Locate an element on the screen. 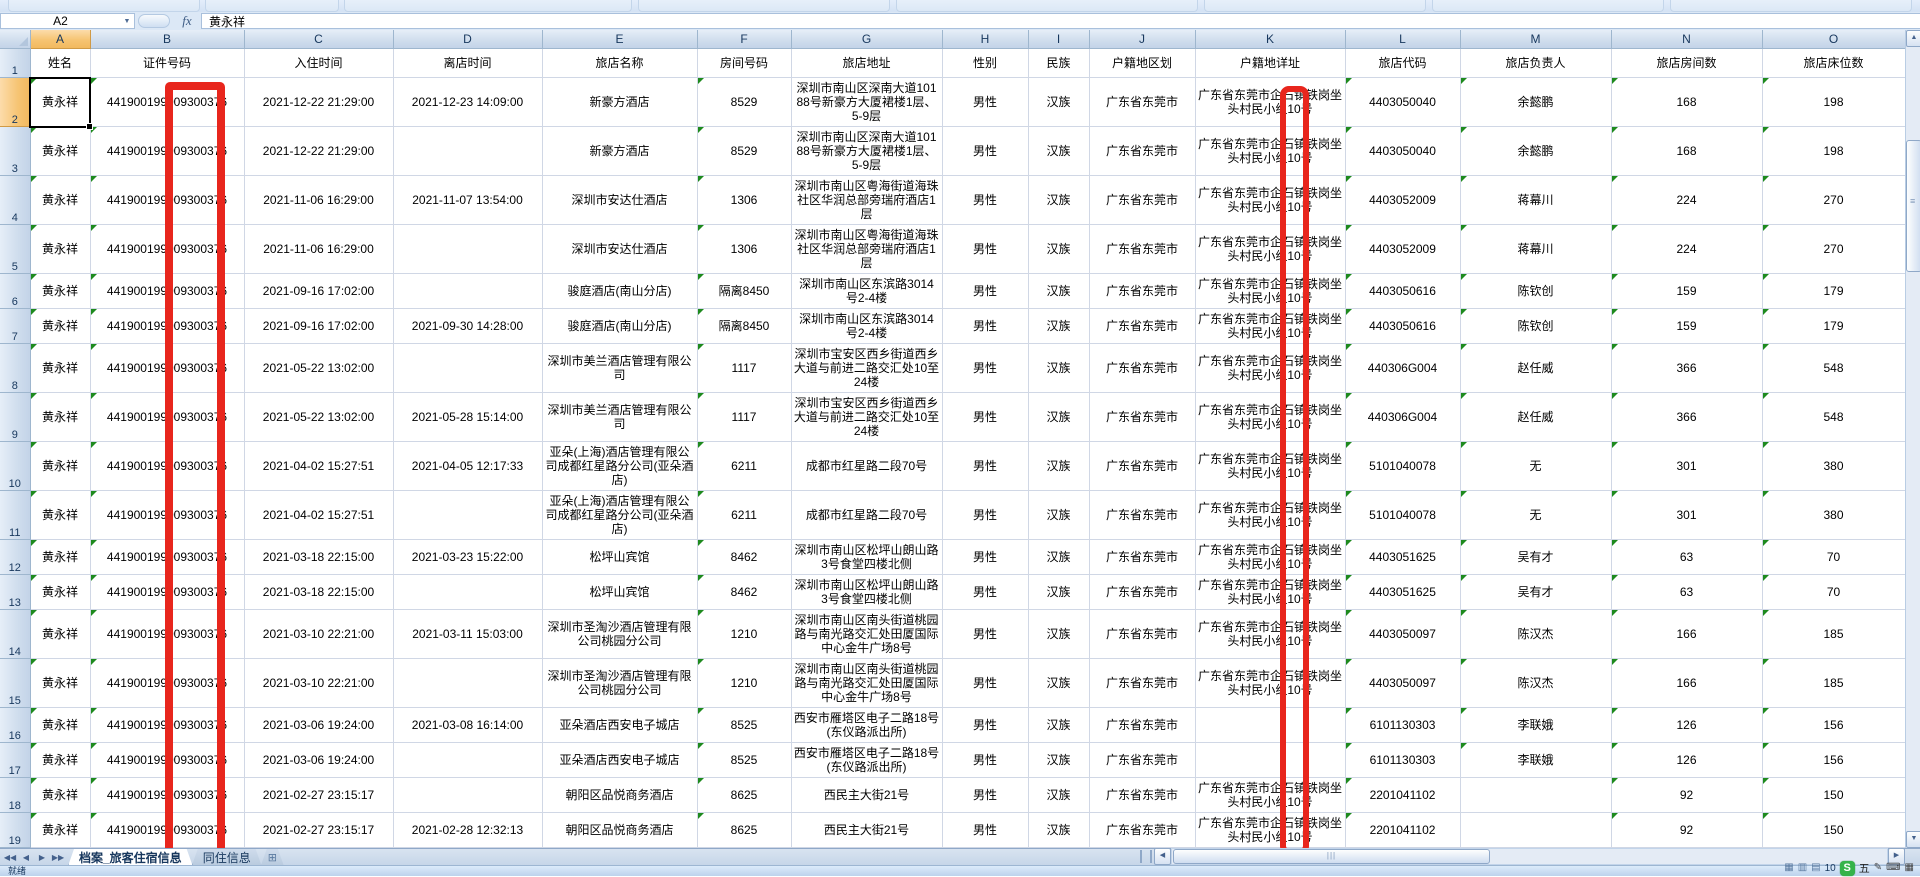  formula-input: 黄永祥 is located at coordinates (1060, 21).